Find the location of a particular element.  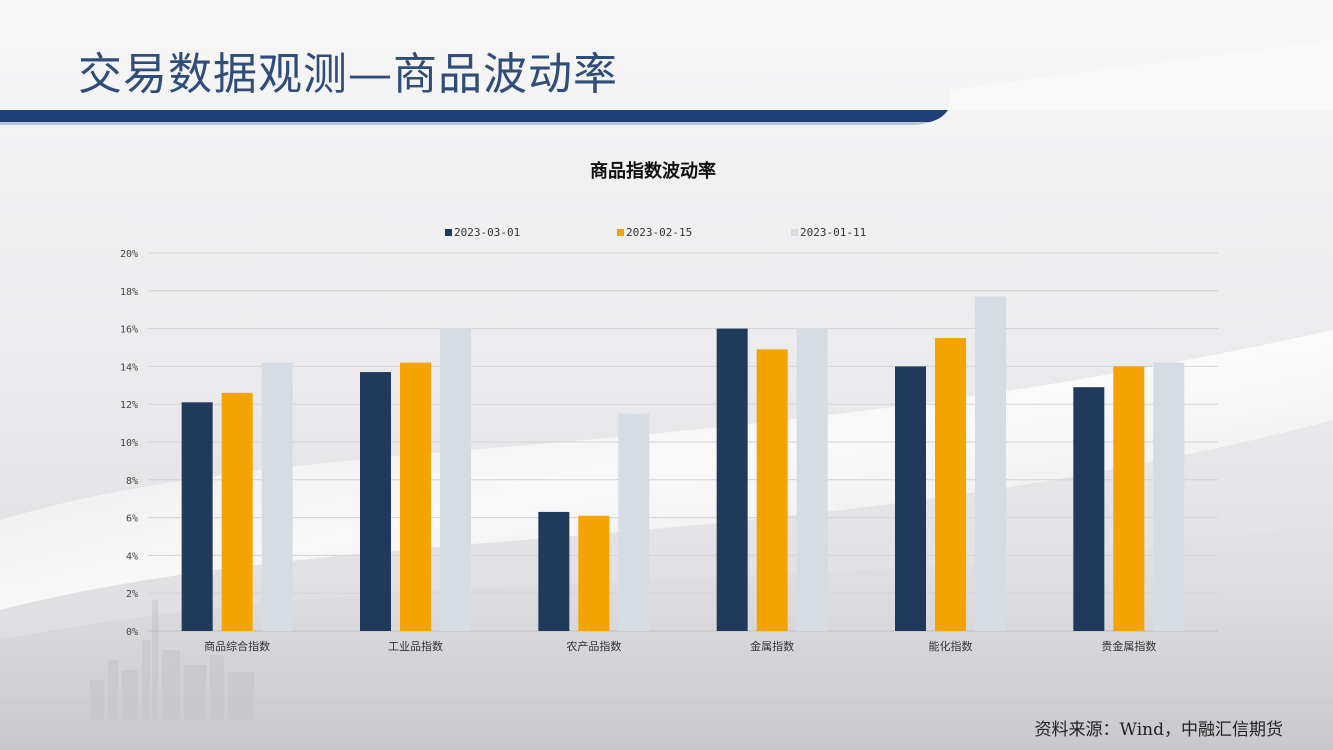

y-tick-label: 2% is located at coordinates (132, 594).